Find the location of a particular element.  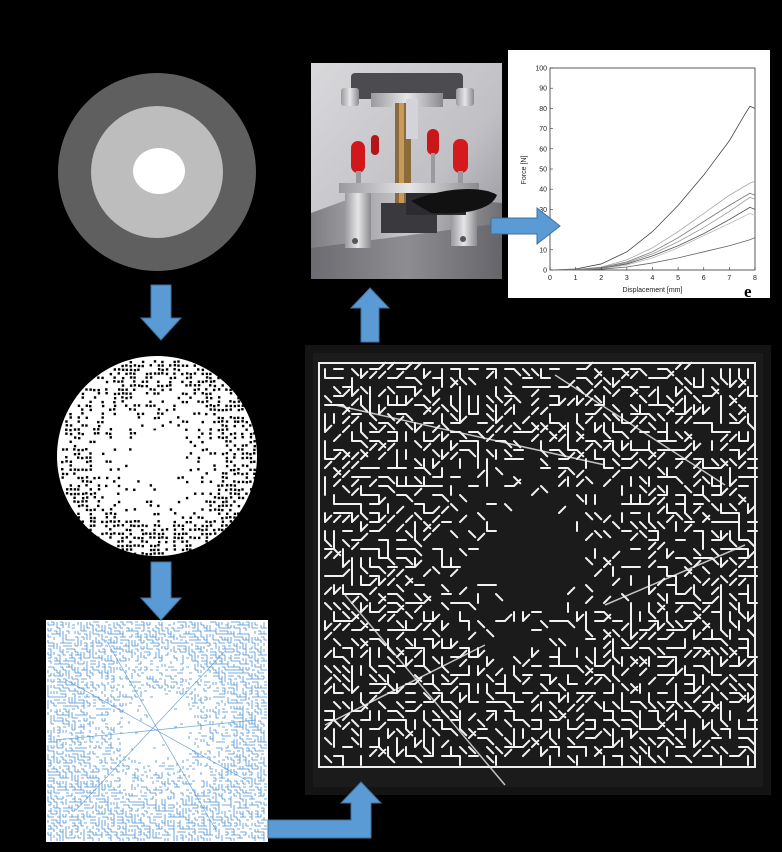

panel-a-ring-design is located at coordinates (157, 171).